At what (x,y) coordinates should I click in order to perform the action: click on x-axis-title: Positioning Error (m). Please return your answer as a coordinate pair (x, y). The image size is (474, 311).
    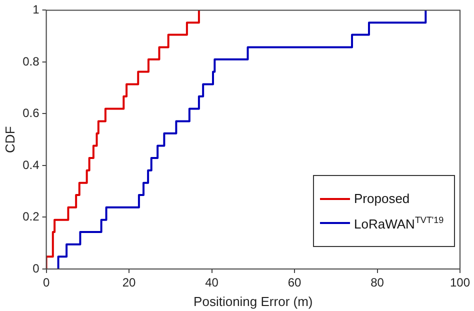
    Looking at the image, I should click on (253, 301).